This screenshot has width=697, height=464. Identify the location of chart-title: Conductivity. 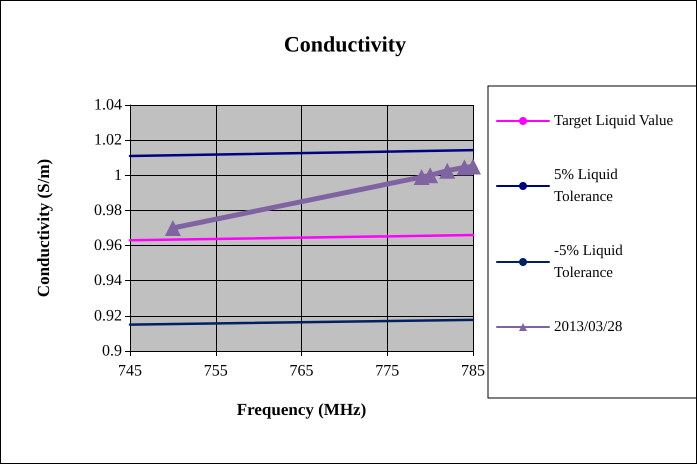
(345, 44).